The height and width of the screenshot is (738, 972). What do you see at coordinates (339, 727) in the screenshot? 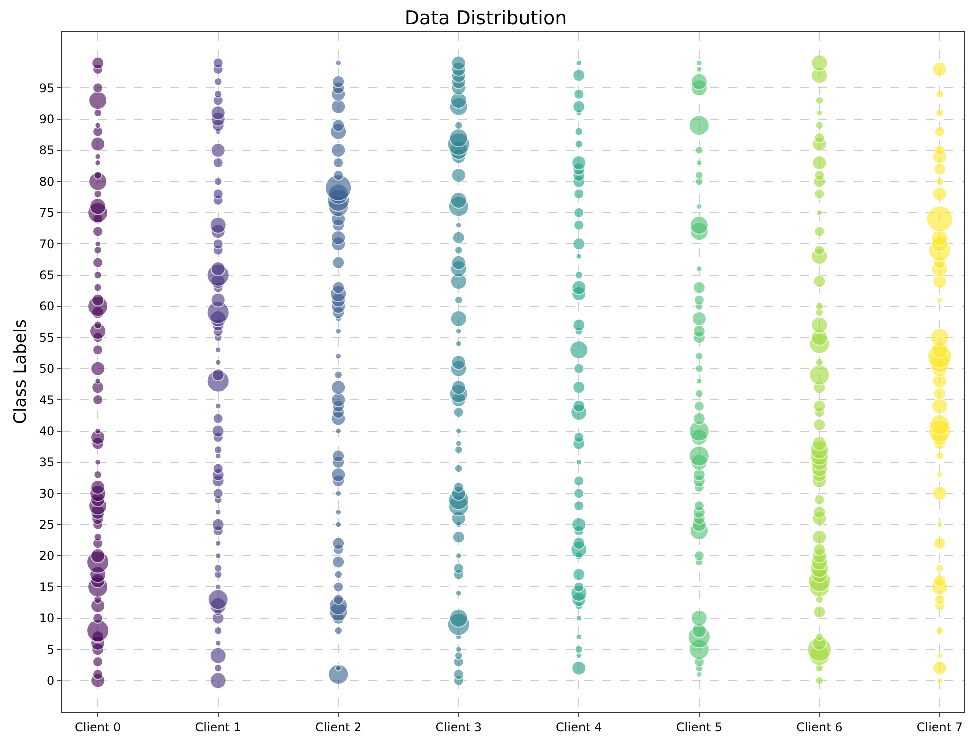
I see `x-tick-label: Client 2` at bounding box center [339, 727].